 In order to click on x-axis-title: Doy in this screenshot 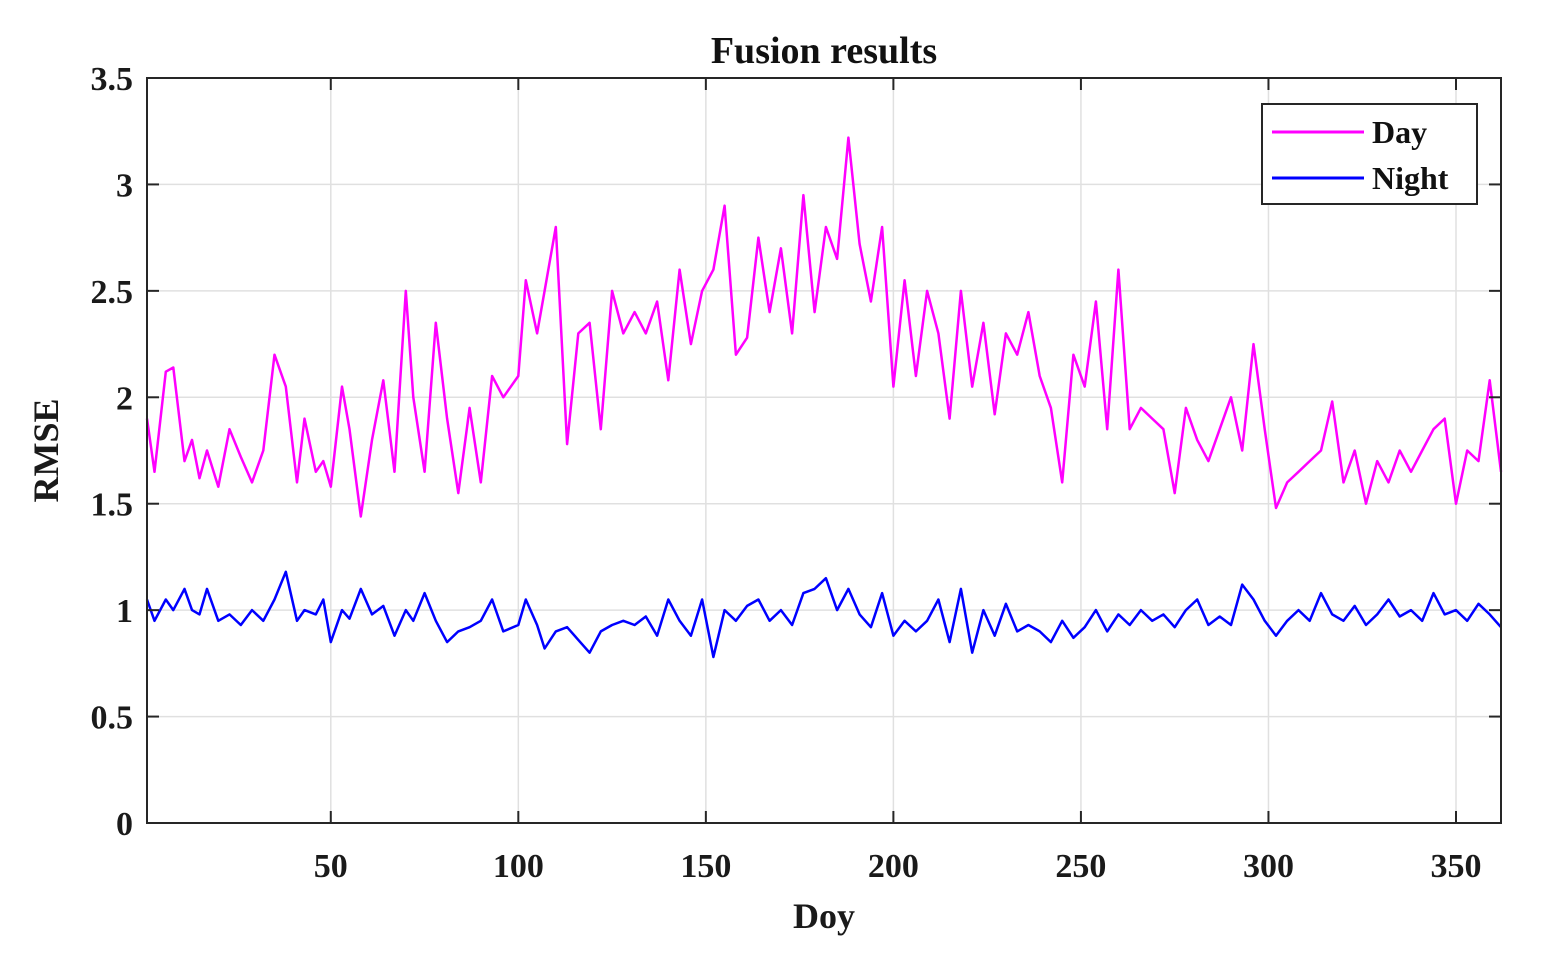, I will do `click(824, 916)`.